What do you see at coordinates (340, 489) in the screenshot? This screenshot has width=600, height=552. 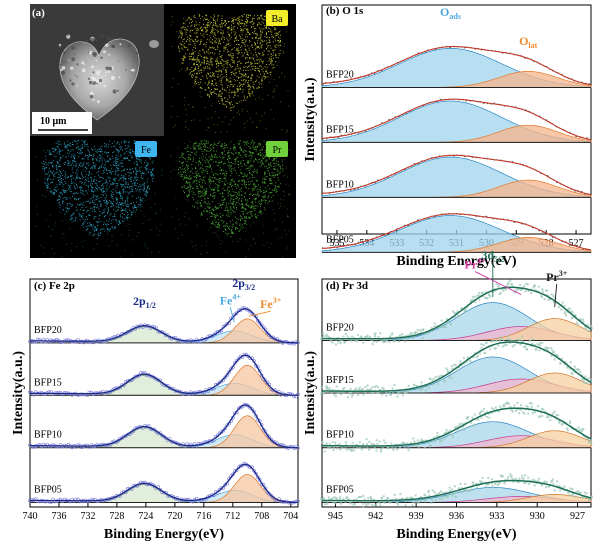 I see `sample-label-bfp05-d: BFP05` at bounding box center [340, 489].